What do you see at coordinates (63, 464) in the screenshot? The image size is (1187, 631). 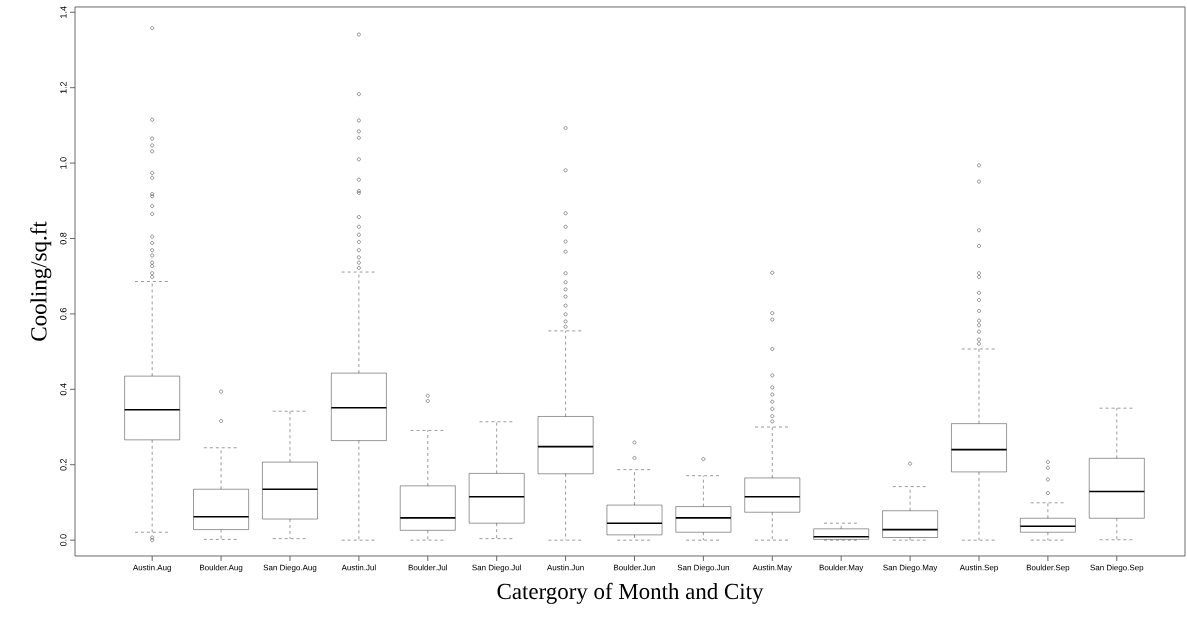 I see `y-tick-label: 0.2` at bounding box center [63, 464].